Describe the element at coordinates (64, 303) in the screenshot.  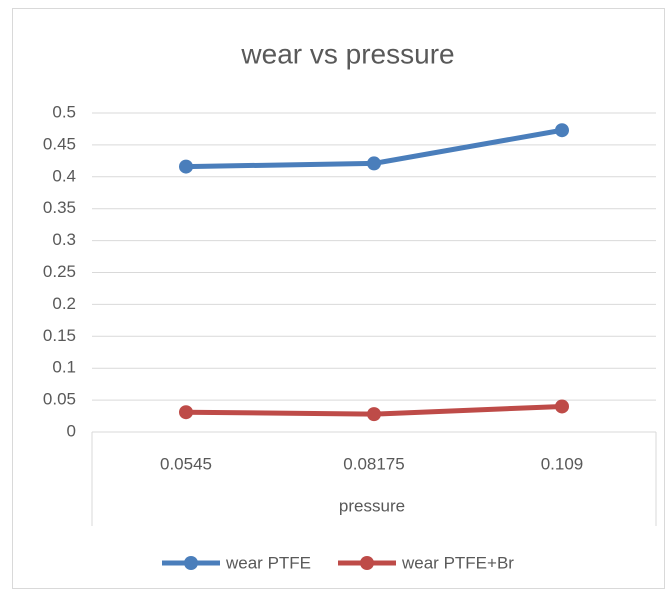
I see `y-tick-label: 0.2` at that location.